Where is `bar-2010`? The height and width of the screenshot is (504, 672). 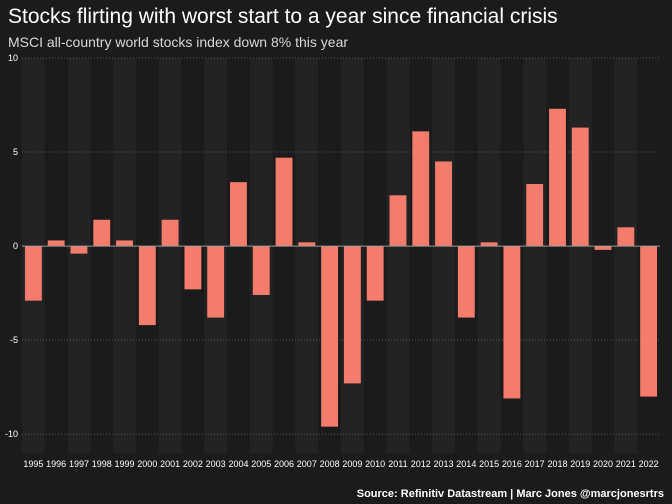
bar-2010 is located at coordinates (375, 273).